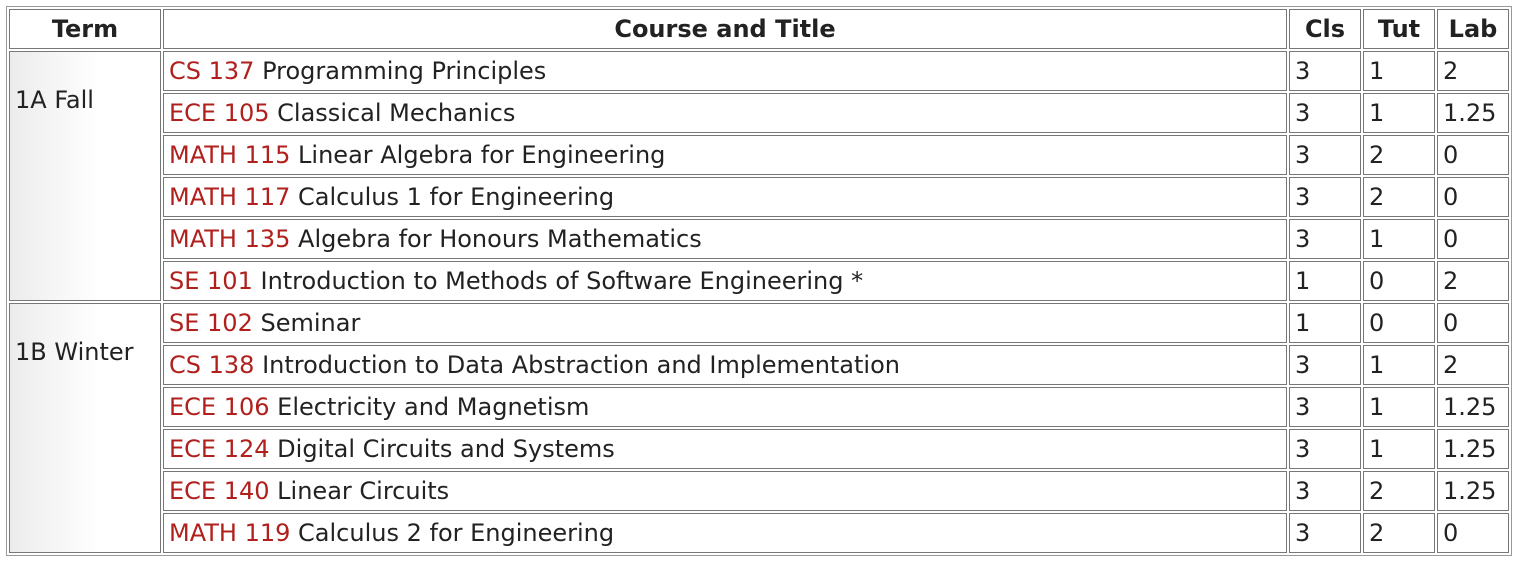 This screenshot has width=1514, height=588. I want to click on course-row: MATH 117 Calculus 1 for Engineering 3 2 0, so click(759, 197).